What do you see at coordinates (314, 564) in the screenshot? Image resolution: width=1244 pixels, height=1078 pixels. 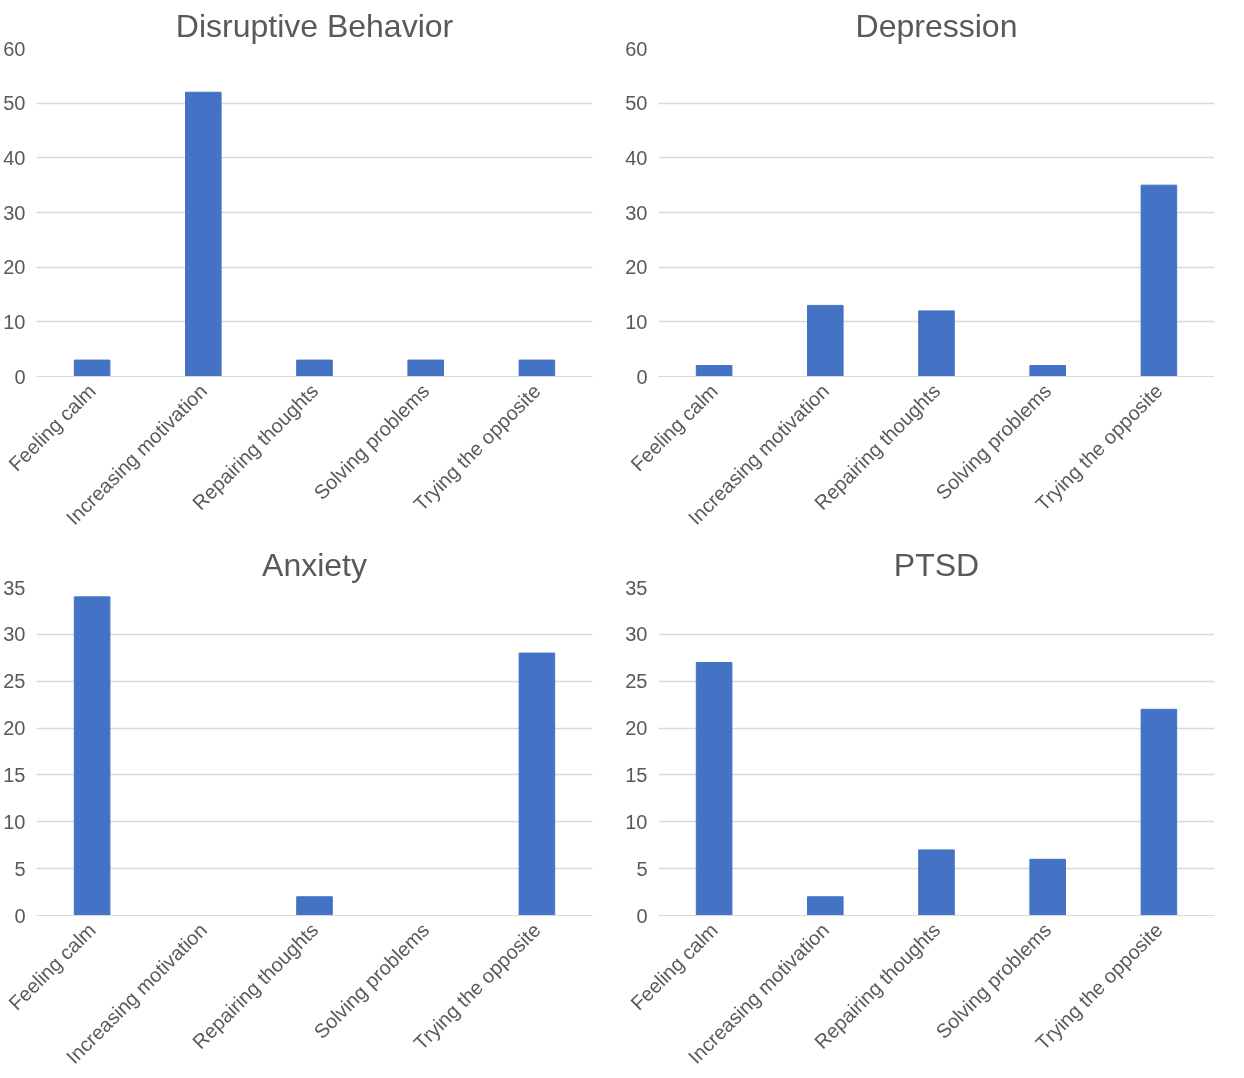 I see `chart-title: Anxiety` at bounding box center [314, 564].